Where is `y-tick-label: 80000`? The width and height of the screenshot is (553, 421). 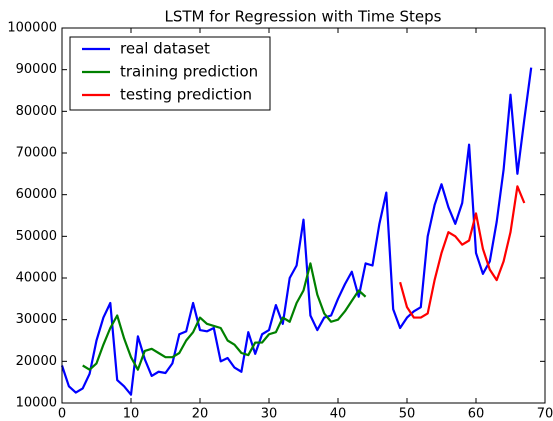
y-tick-label: 80000 is located at coordinates (36, 111).